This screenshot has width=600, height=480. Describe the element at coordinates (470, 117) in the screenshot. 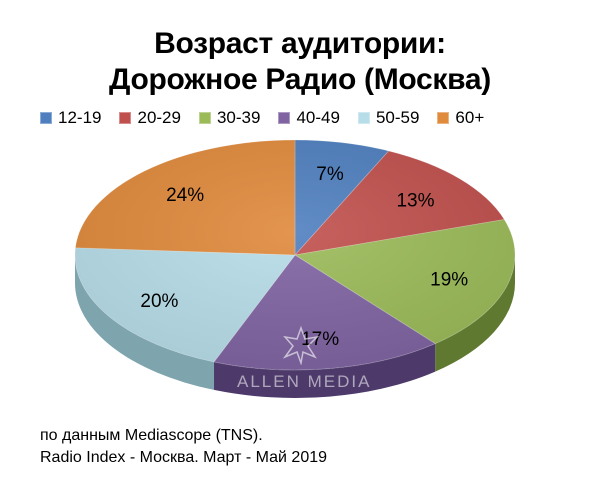

I see `legend-label-60plus: 60+` at that location.